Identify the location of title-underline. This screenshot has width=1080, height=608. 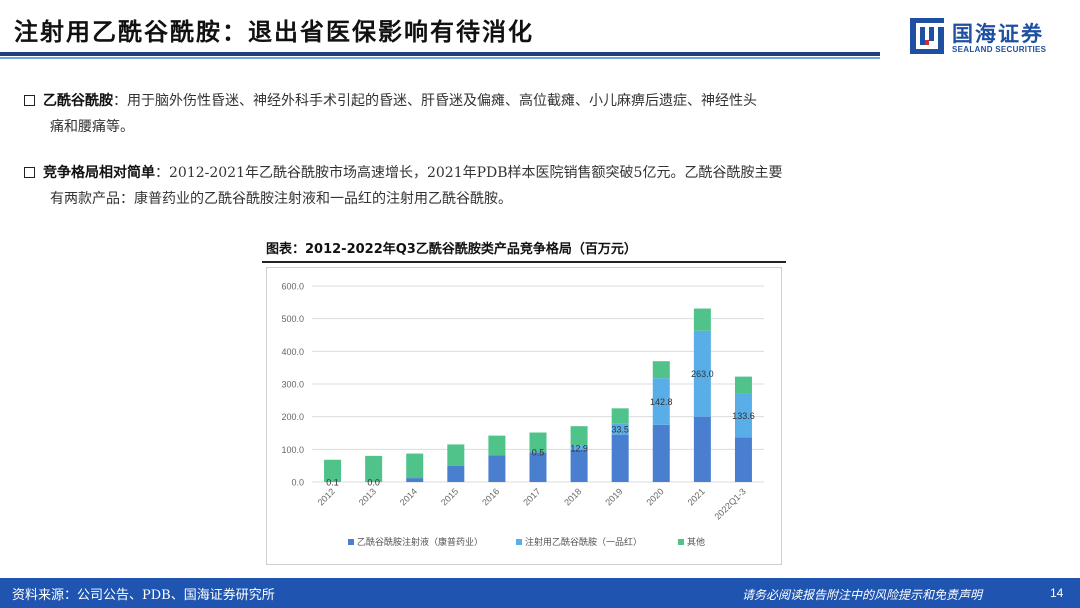
(440, 54).